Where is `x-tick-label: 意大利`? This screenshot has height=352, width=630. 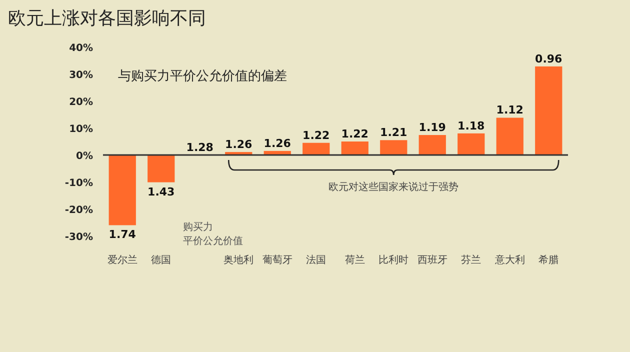
x-tick-label: 意大利 is located at coordinates (509, 260).